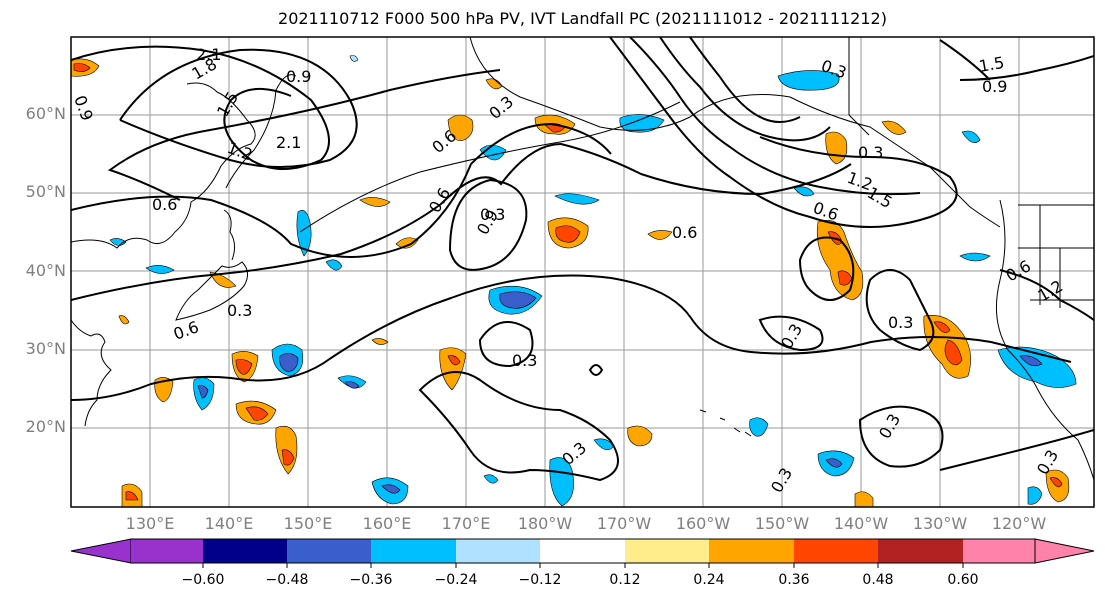  I want to click on lon-label: 170°W, so click(624, 523).